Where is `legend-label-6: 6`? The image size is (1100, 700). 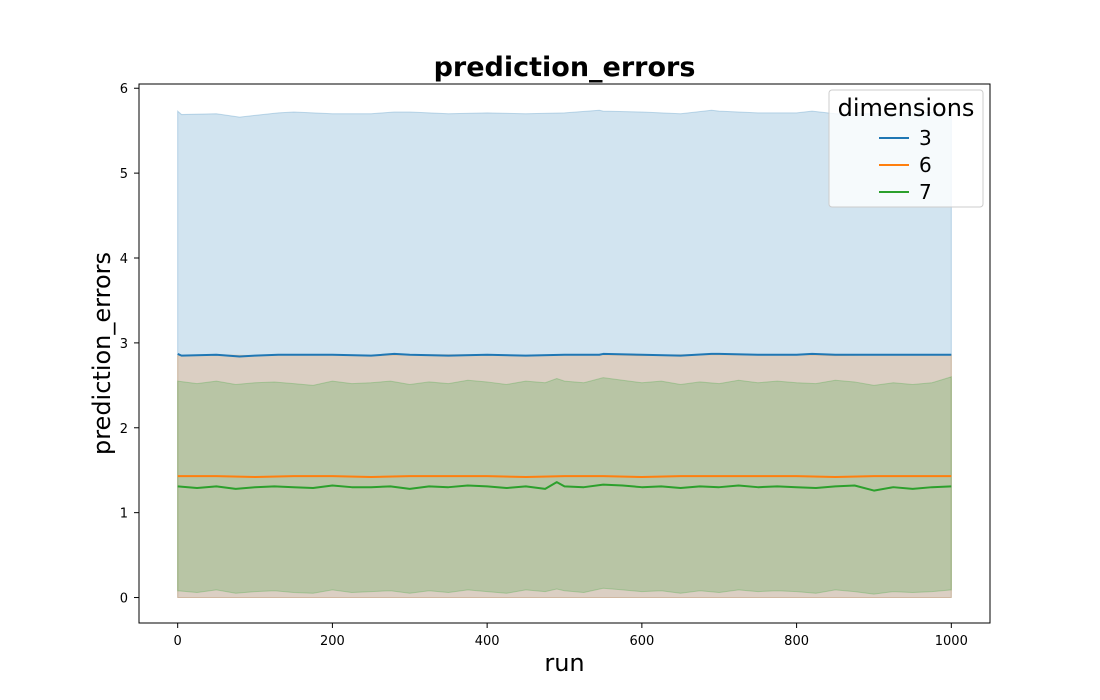
legend-label-6: 6 is located at coordinates (925, 165).